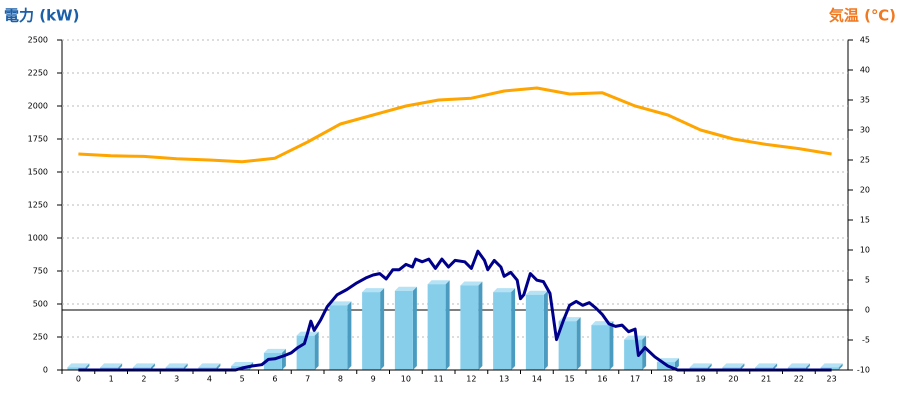 The image size is (900, 400). I want to click on x-tick-label: 21, so click(766, 379).